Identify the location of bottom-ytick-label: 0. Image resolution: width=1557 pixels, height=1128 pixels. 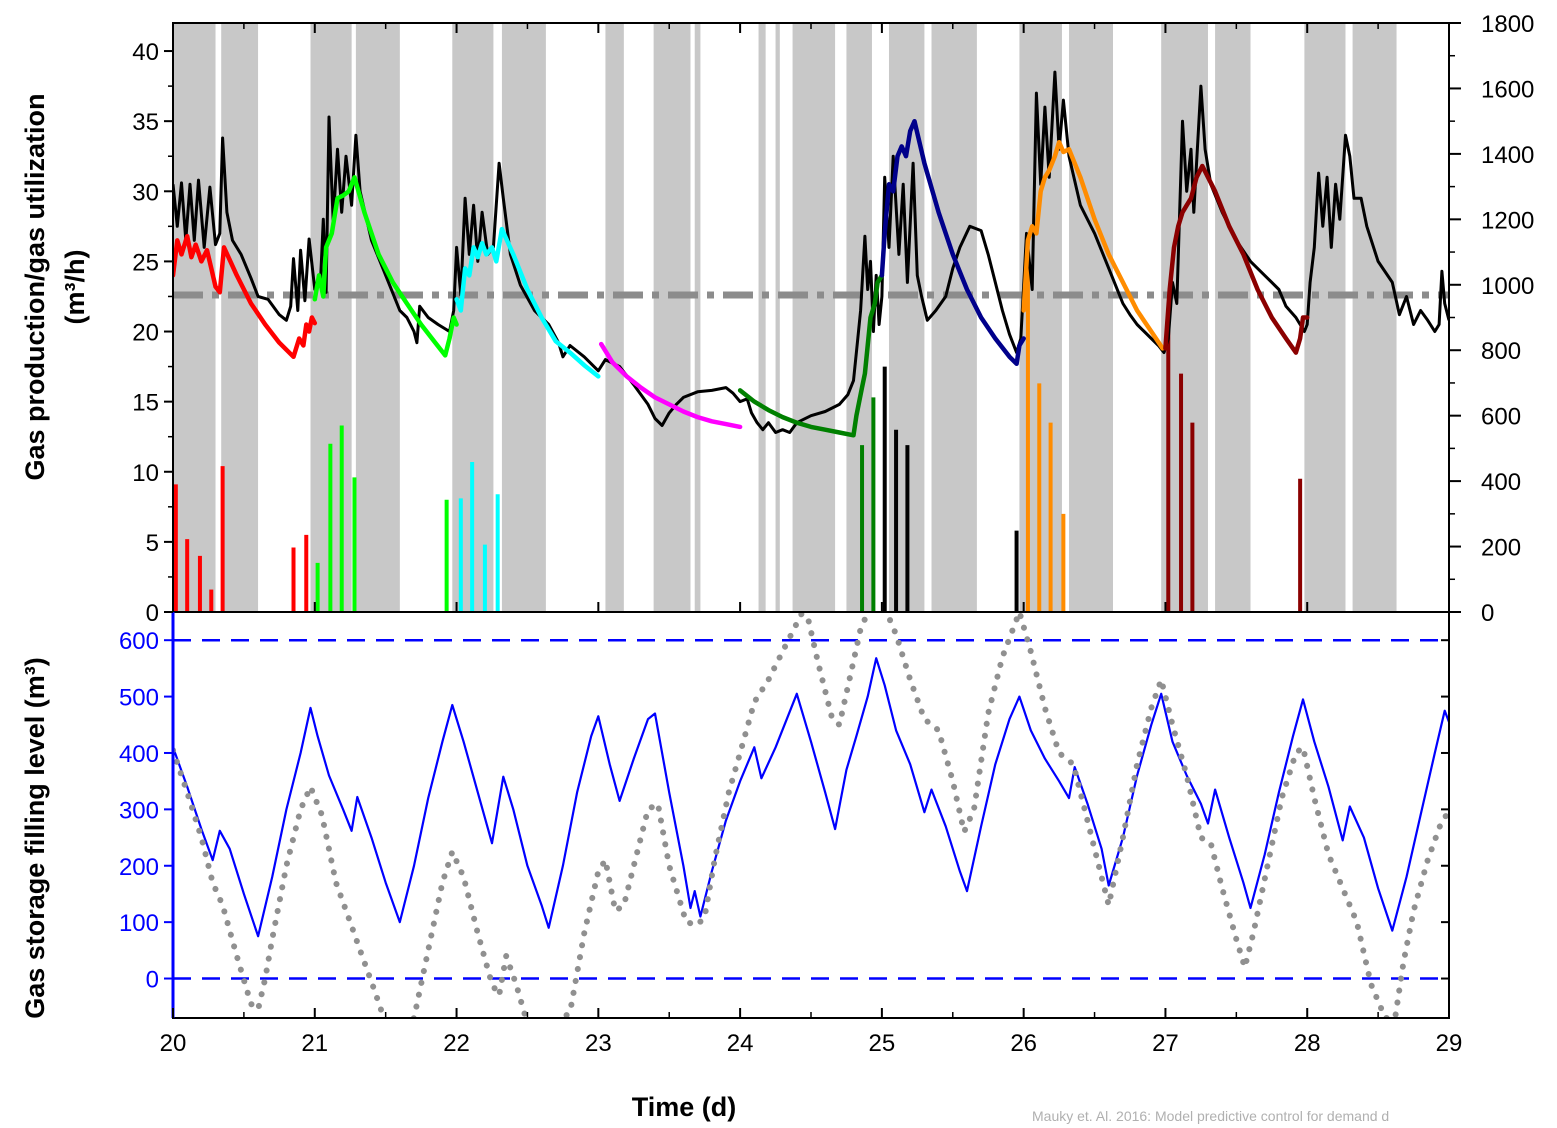
(152, 980).